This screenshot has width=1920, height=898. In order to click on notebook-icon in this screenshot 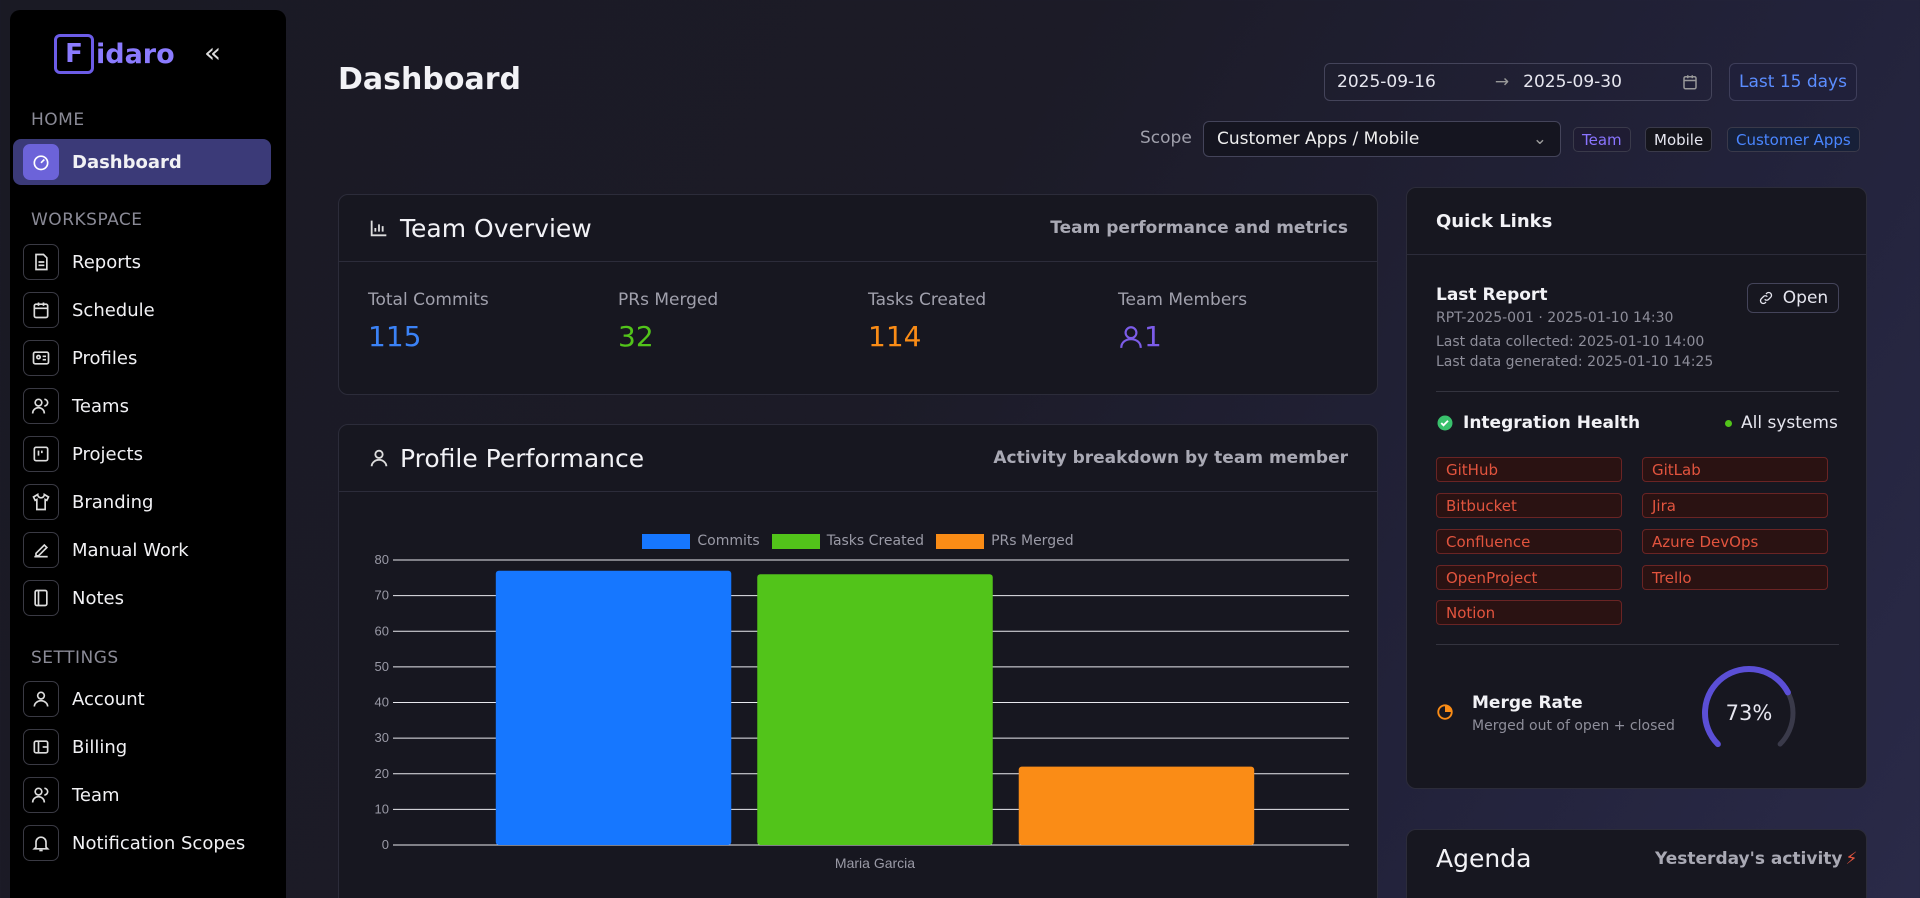, I will do `click(41, 598)`.